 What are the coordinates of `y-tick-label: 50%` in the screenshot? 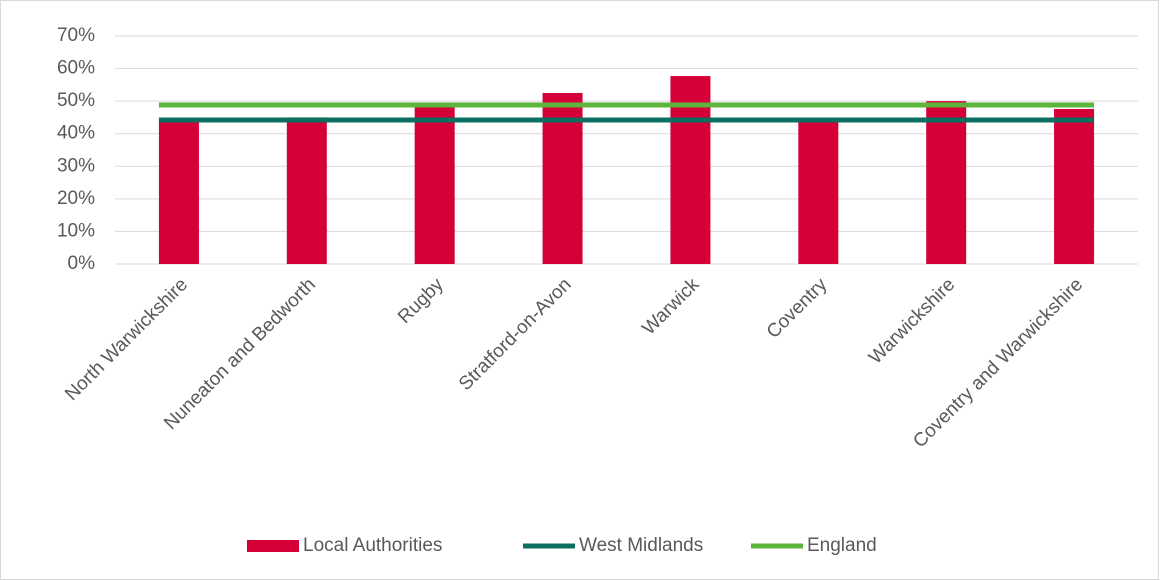 It's located at (76, 100).